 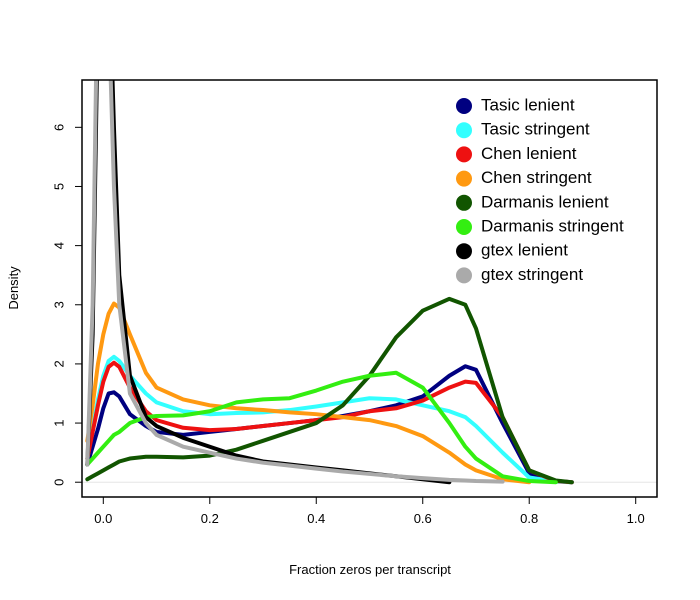 I want to click on legend-label: Darmanis stringent, so click(x=552, y=225).